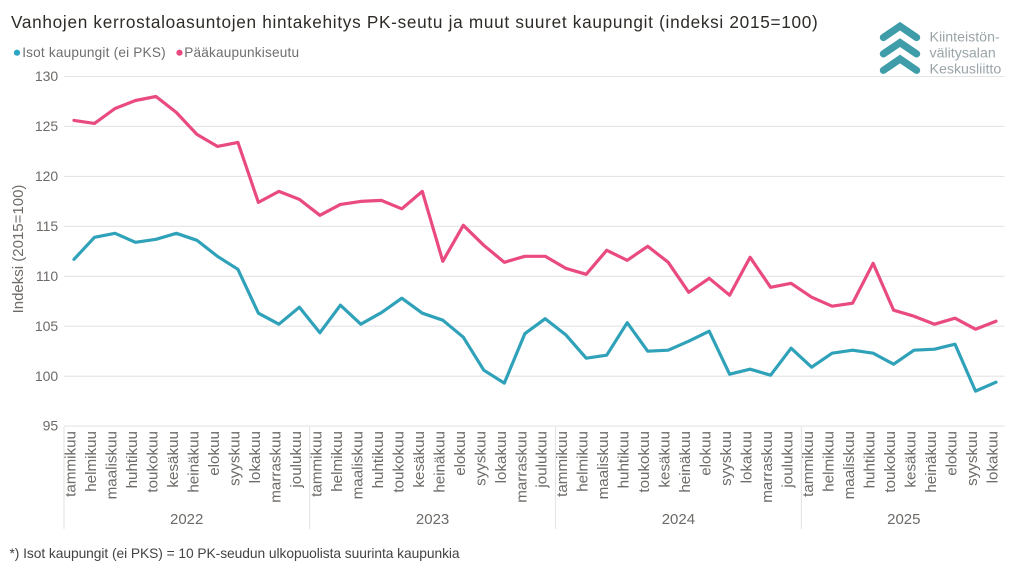 This screenshot has height=578, width=1024. I want to click on svg-text: välitysalan, so click(963, 54).